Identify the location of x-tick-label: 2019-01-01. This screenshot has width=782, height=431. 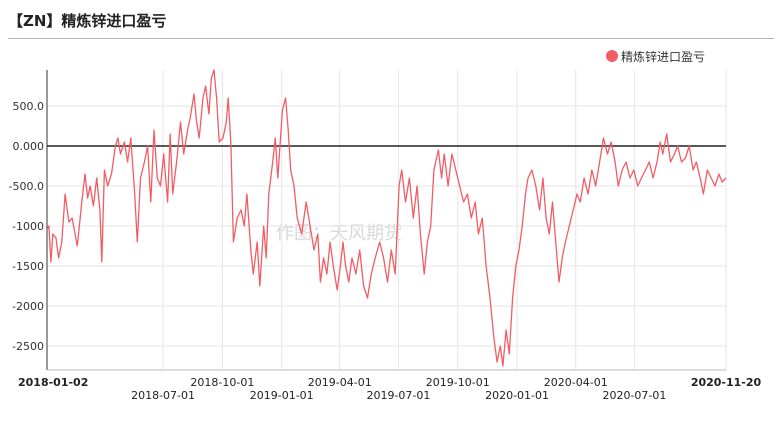
(282, 395).